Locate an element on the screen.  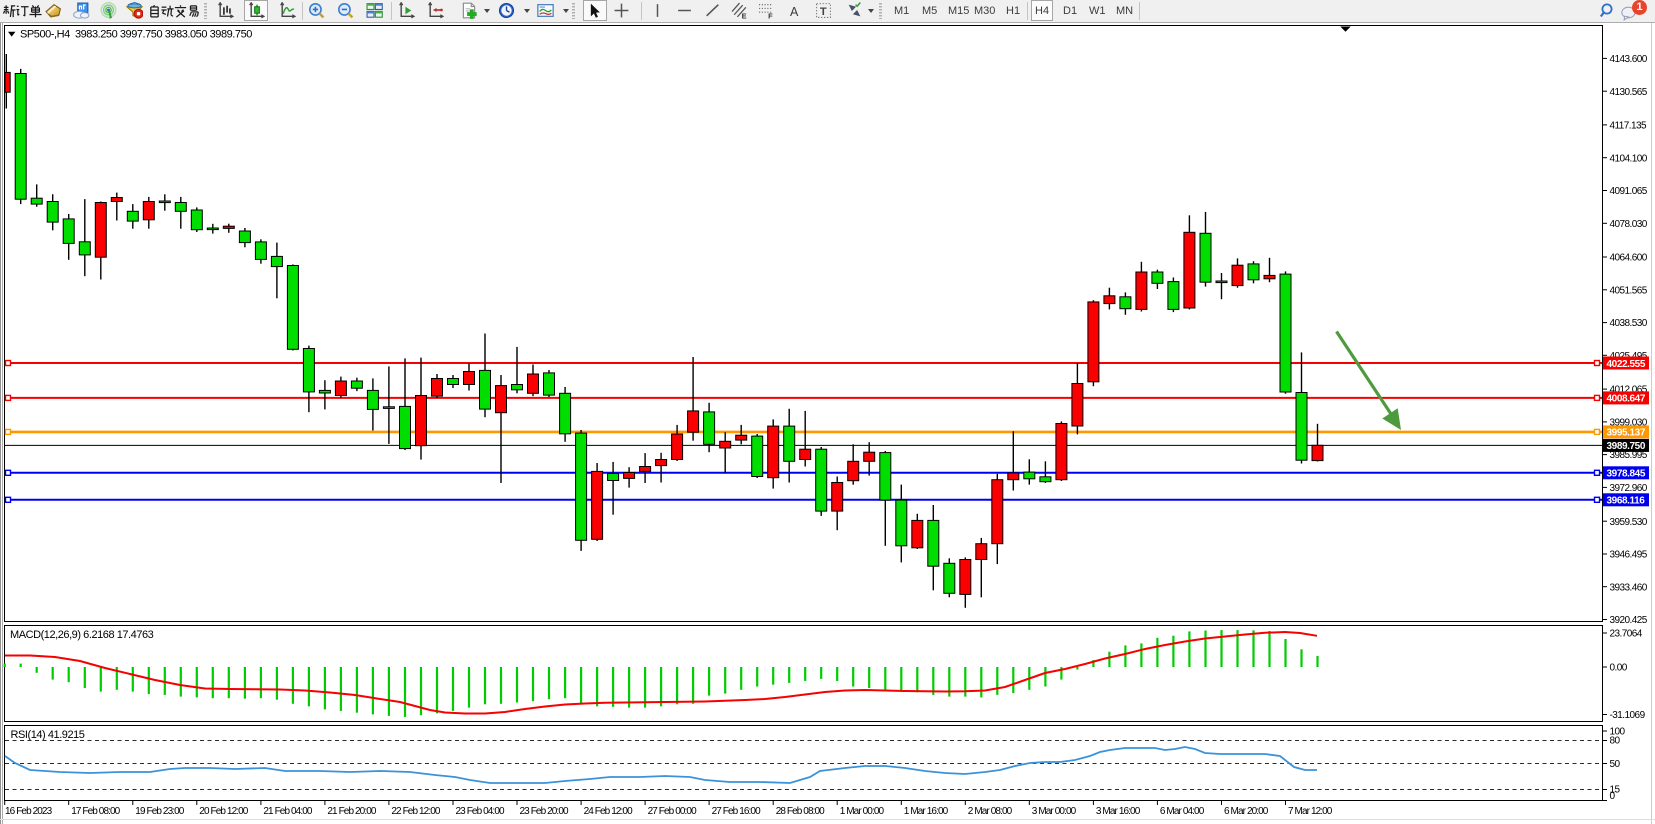
svg-text: 3946.495 is located at coordinates (1629, 555).